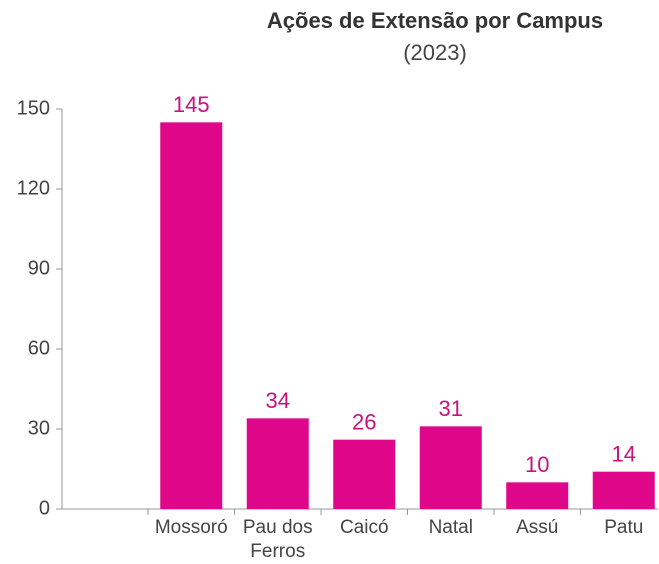  What do you see at coordinates (364, 421) in the screenshot?
I see `data-label: 26` at bounding box center [364, 421].